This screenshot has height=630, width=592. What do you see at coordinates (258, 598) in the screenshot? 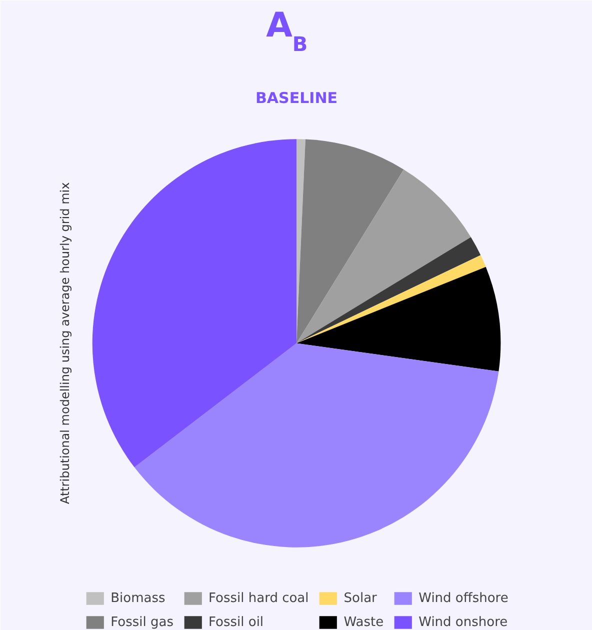
I see `legend-label: Fossil hard coal` at bounding box center [258, 598].